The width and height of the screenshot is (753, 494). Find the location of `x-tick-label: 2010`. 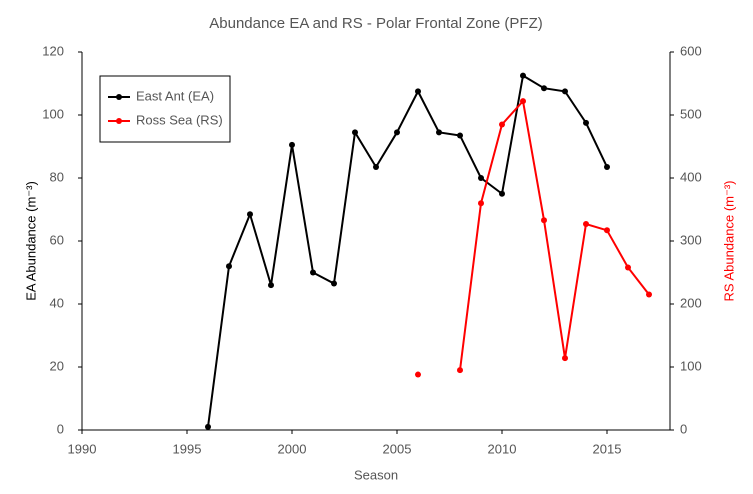

x-tick-label: 2010 is located at coordinates (502, 448).